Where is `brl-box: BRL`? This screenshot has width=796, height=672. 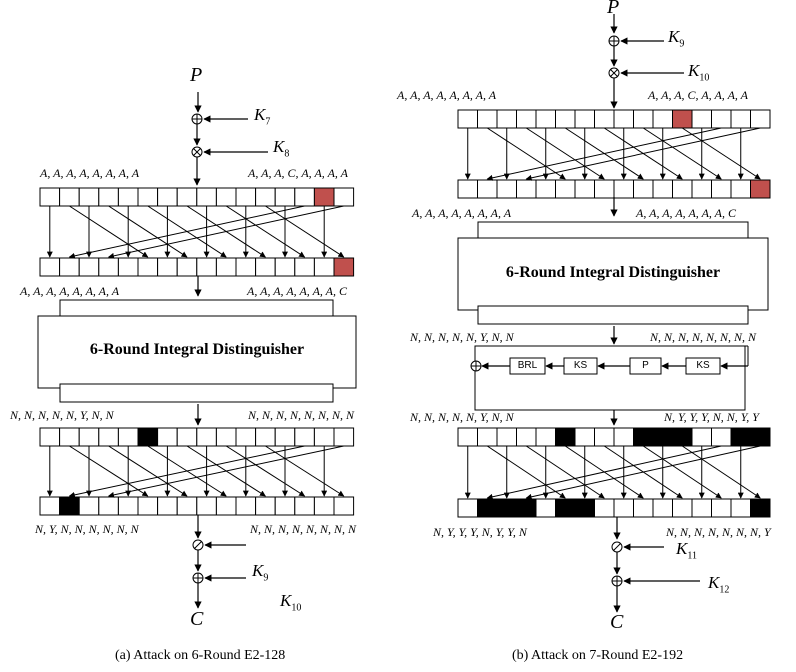 brl-box: BRL is located at coordinates (527, 365).